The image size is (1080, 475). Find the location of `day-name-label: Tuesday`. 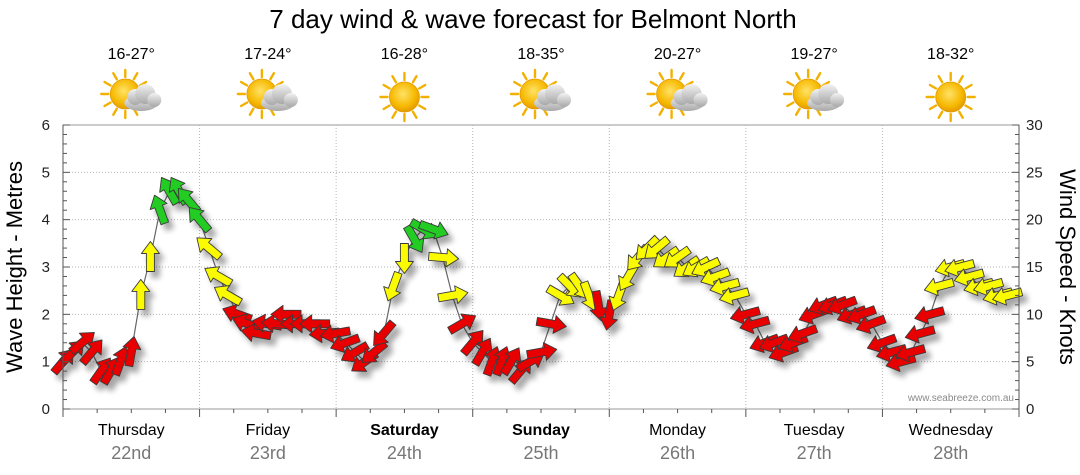

day-name-label: Tuesday is located at coordinates (814, 430).